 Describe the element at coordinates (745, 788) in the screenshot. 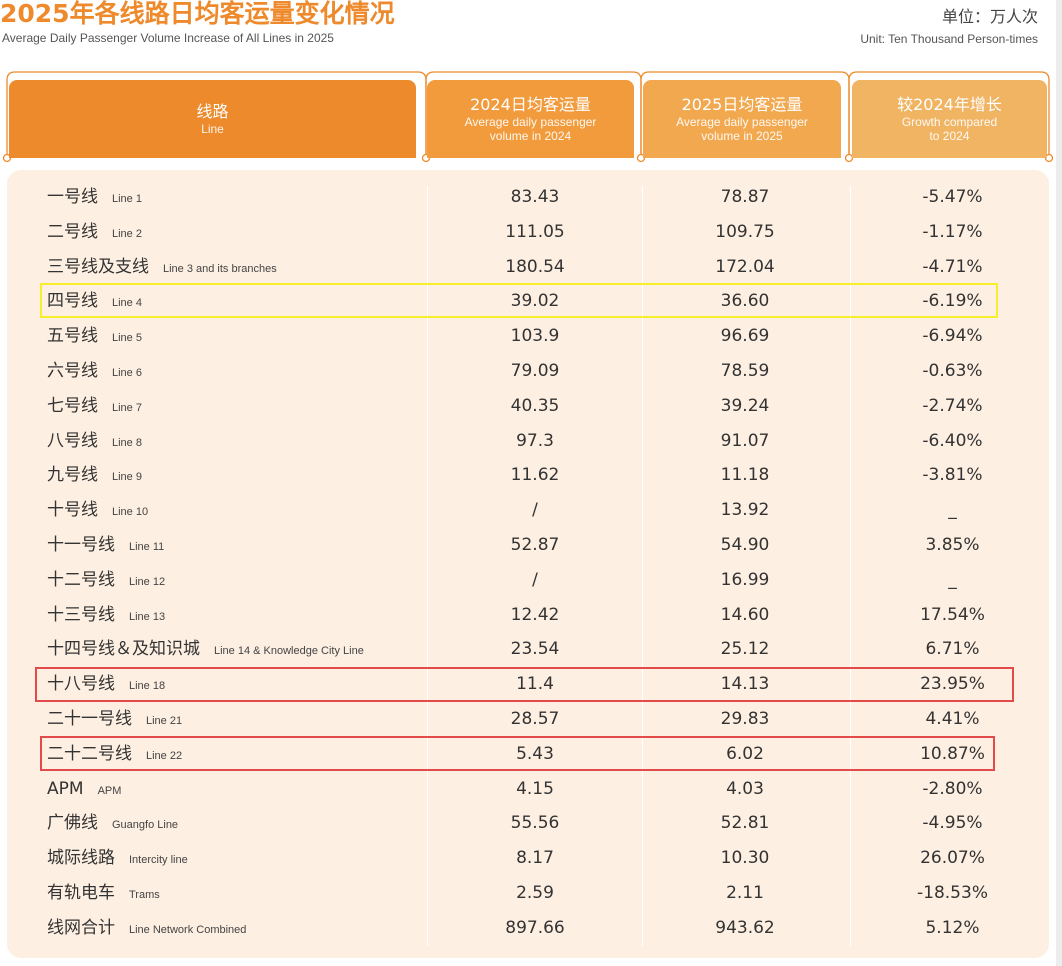

I see `value-2025-cell: 4.03` at that location.